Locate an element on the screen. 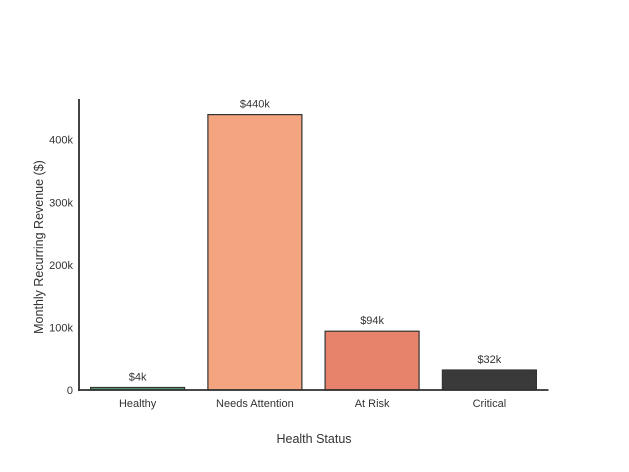  value-label-healthy: $4k is located at coordinates (138, 378).